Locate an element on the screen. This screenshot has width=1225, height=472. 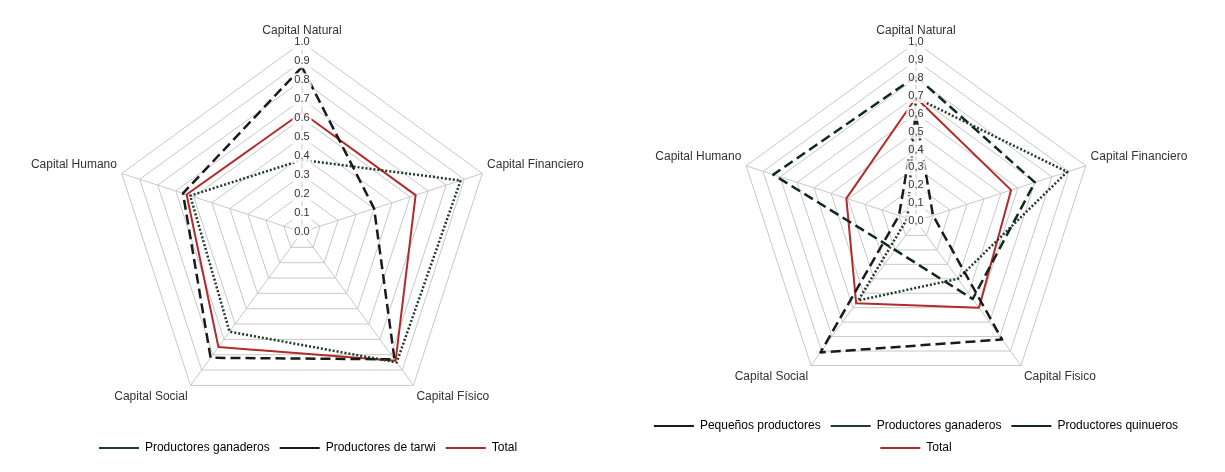
y-tick-label: 0.7 is located at coordinates (302, 98).